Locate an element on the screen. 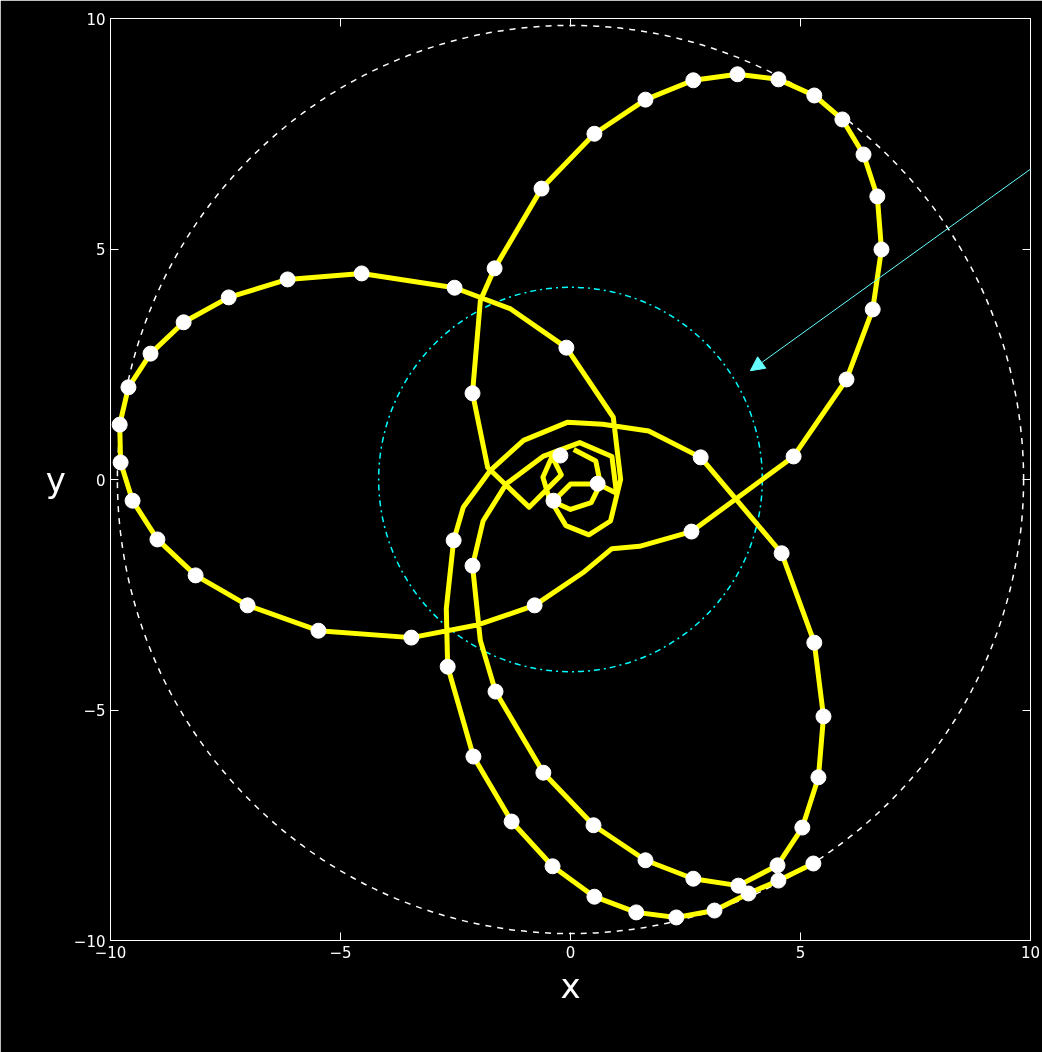  x-tick-label: −5 is located at coordinates (340, 952).